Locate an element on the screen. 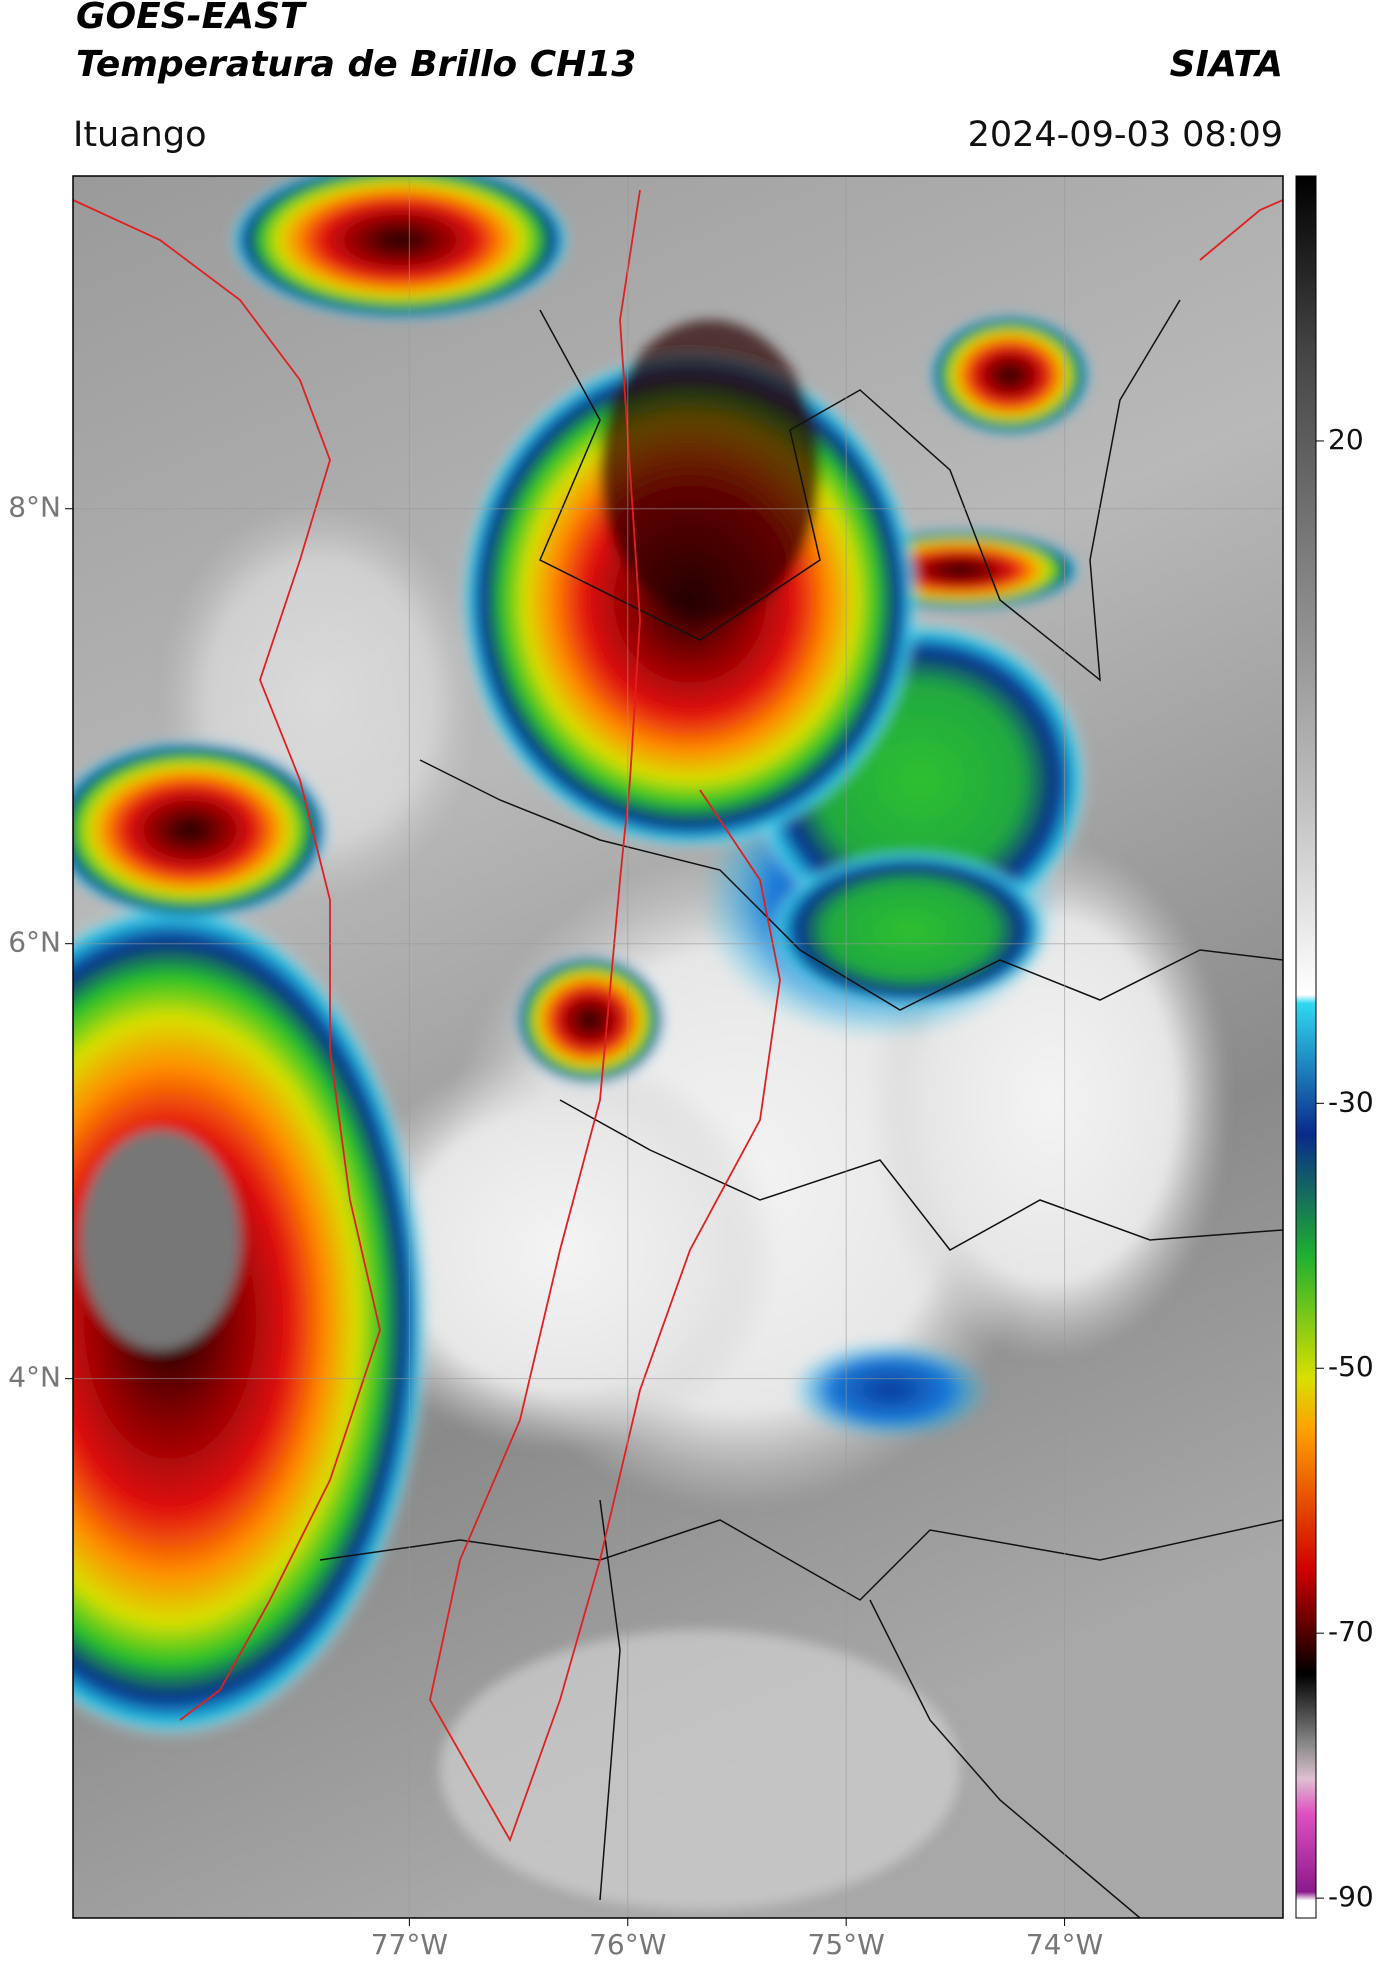  y-tick-label: 4°N is located at coordinates (34, 1377).